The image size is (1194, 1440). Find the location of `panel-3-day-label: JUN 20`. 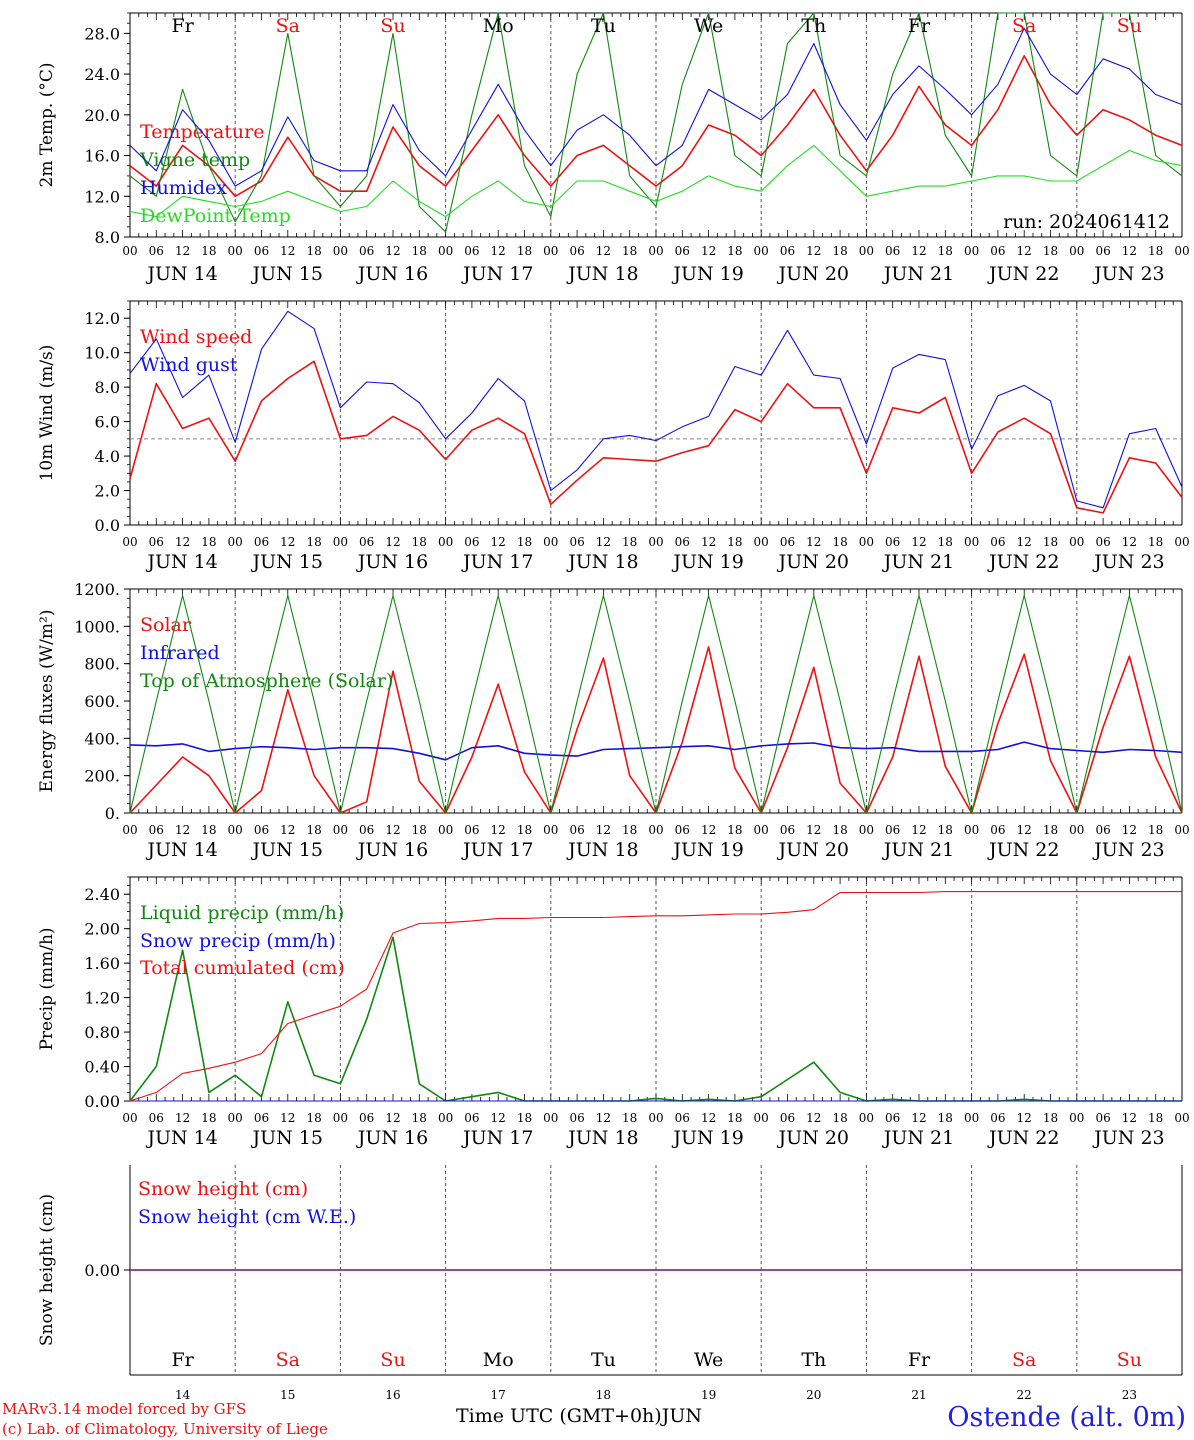

panel-3-day-label: JUN 20 is located at coordinates (813, 850).